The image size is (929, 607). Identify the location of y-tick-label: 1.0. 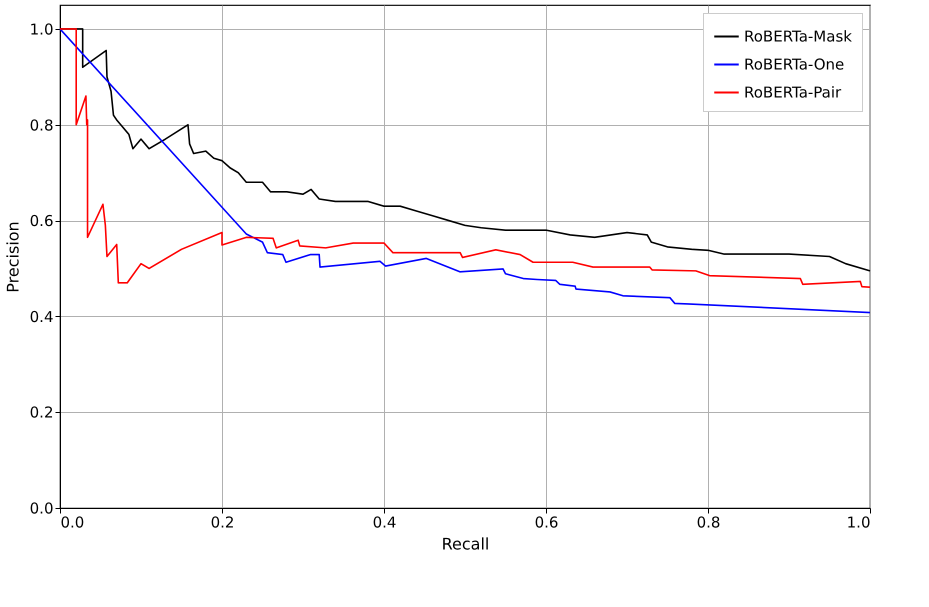
(42, 29).